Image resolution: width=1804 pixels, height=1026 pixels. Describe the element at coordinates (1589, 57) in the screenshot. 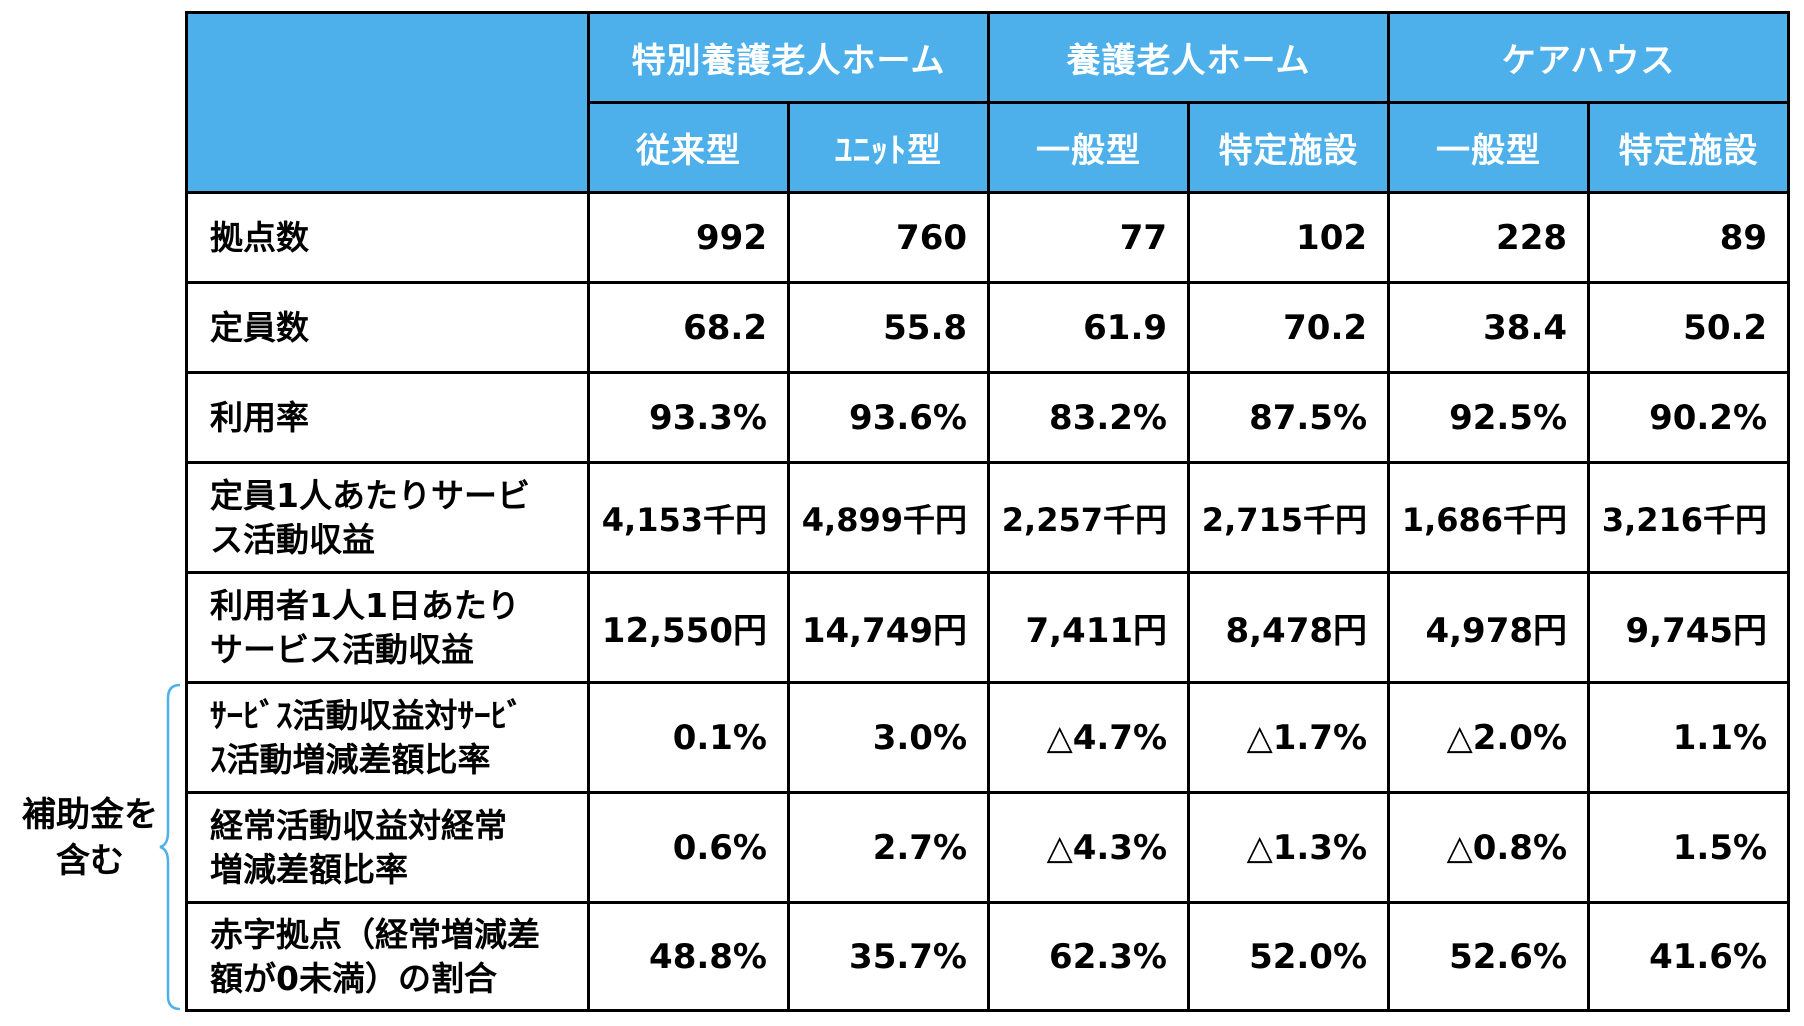

I see `header-group-carehouse: ケアハウス` at that location.